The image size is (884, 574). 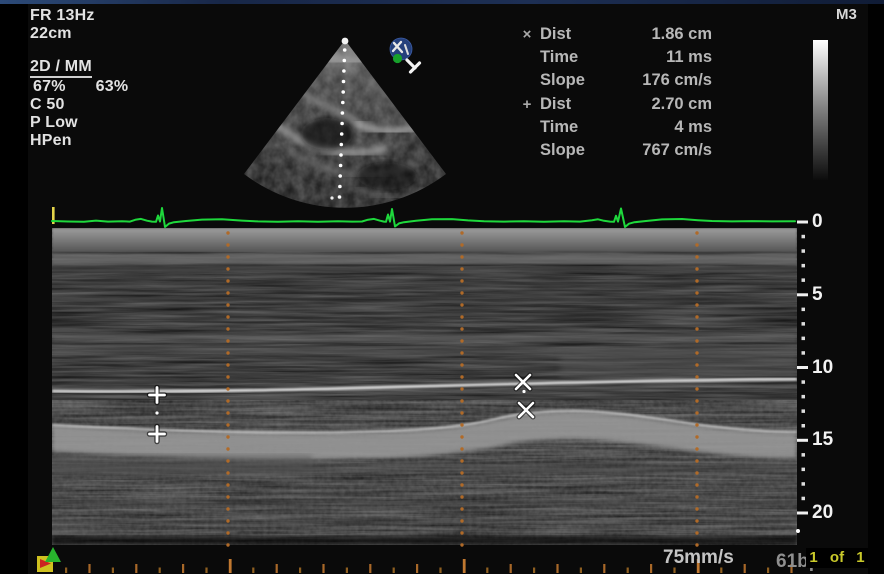 I want to click on power-label: HPen, so click(x=51, y=140).